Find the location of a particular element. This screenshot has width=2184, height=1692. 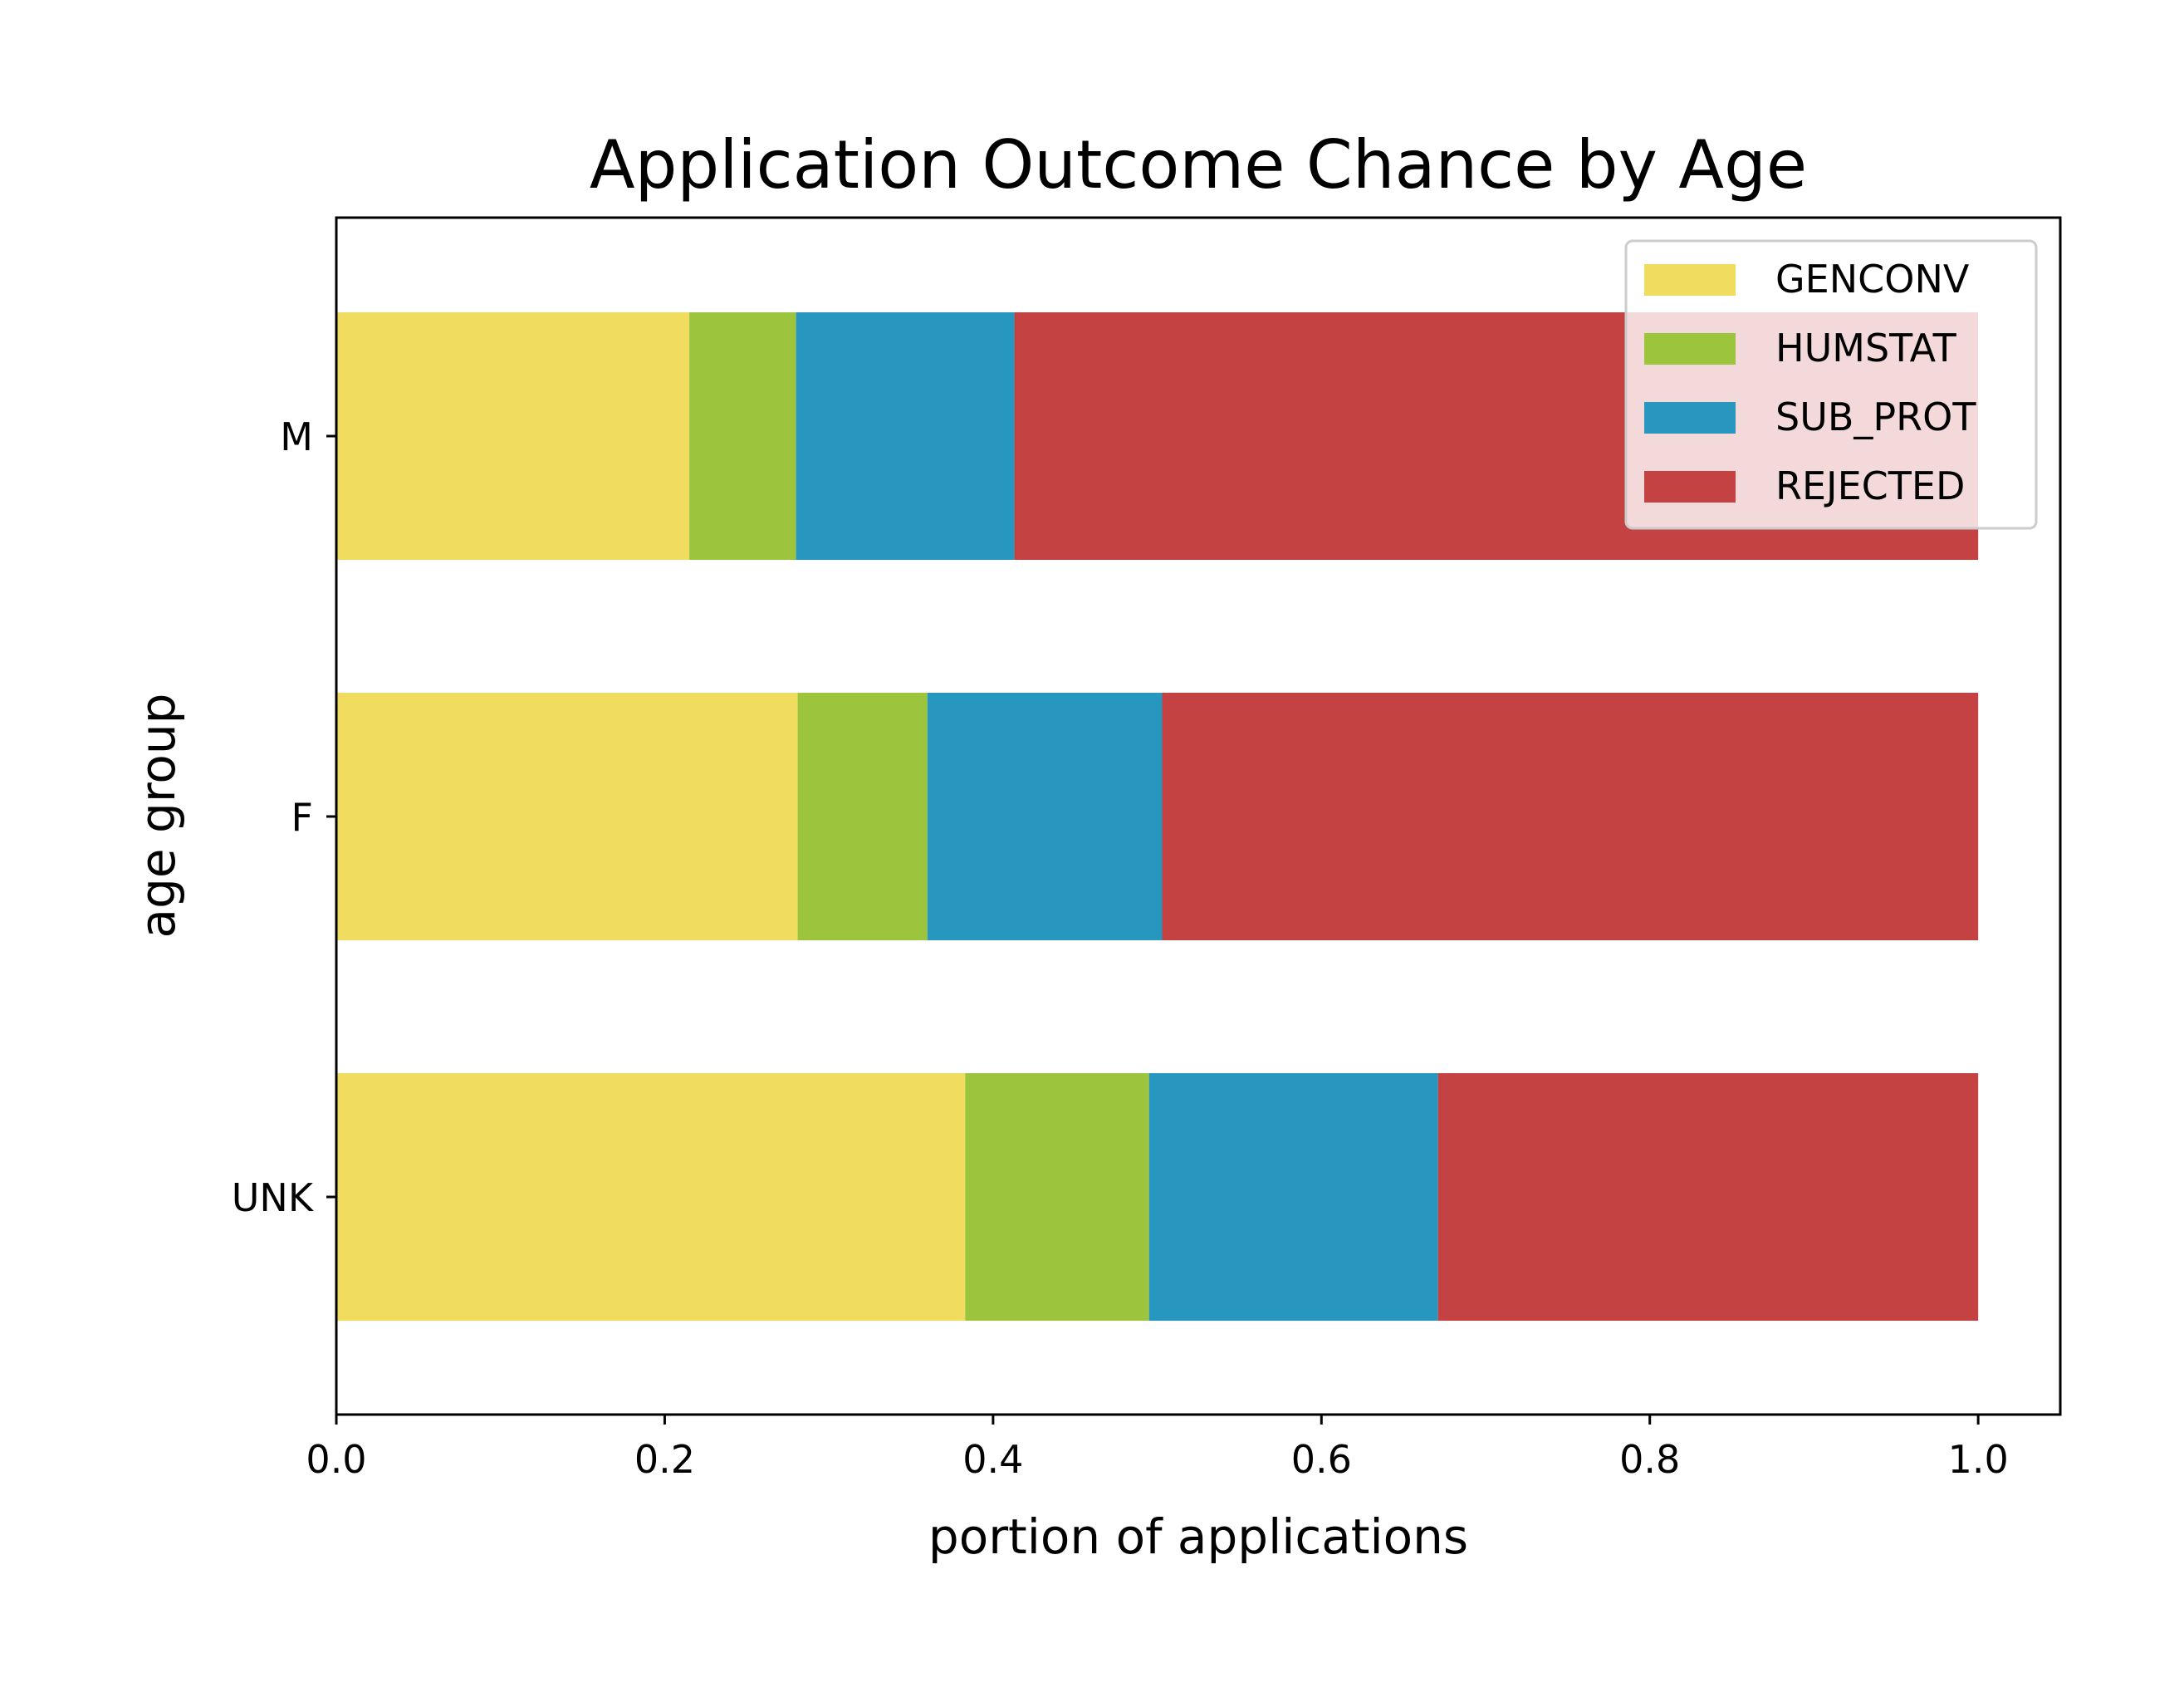

x-axis: 0.0 0.2 0.4 0.6 0.8 1.0 is located at coordinates (1157, 1448).